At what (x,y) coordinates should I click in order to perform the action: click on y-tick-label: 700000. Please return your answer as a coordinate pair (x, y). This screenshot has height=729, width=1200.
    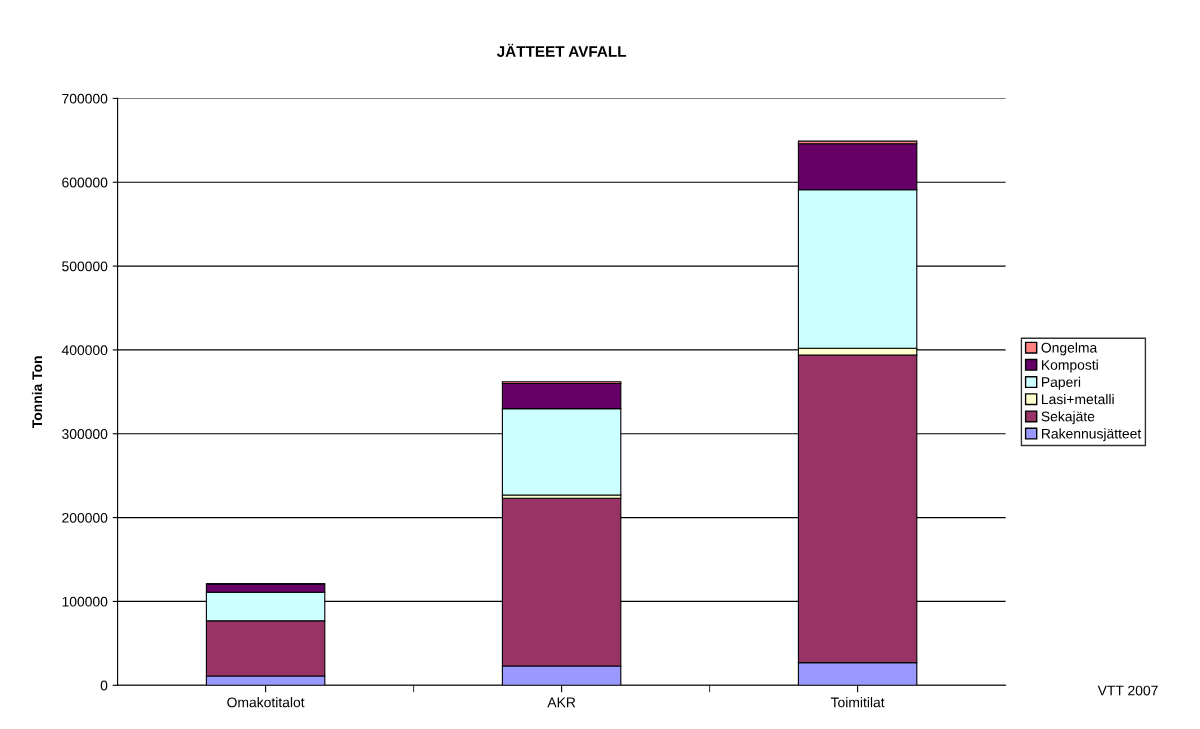
    Looking at the image, I should click on (85, 98).